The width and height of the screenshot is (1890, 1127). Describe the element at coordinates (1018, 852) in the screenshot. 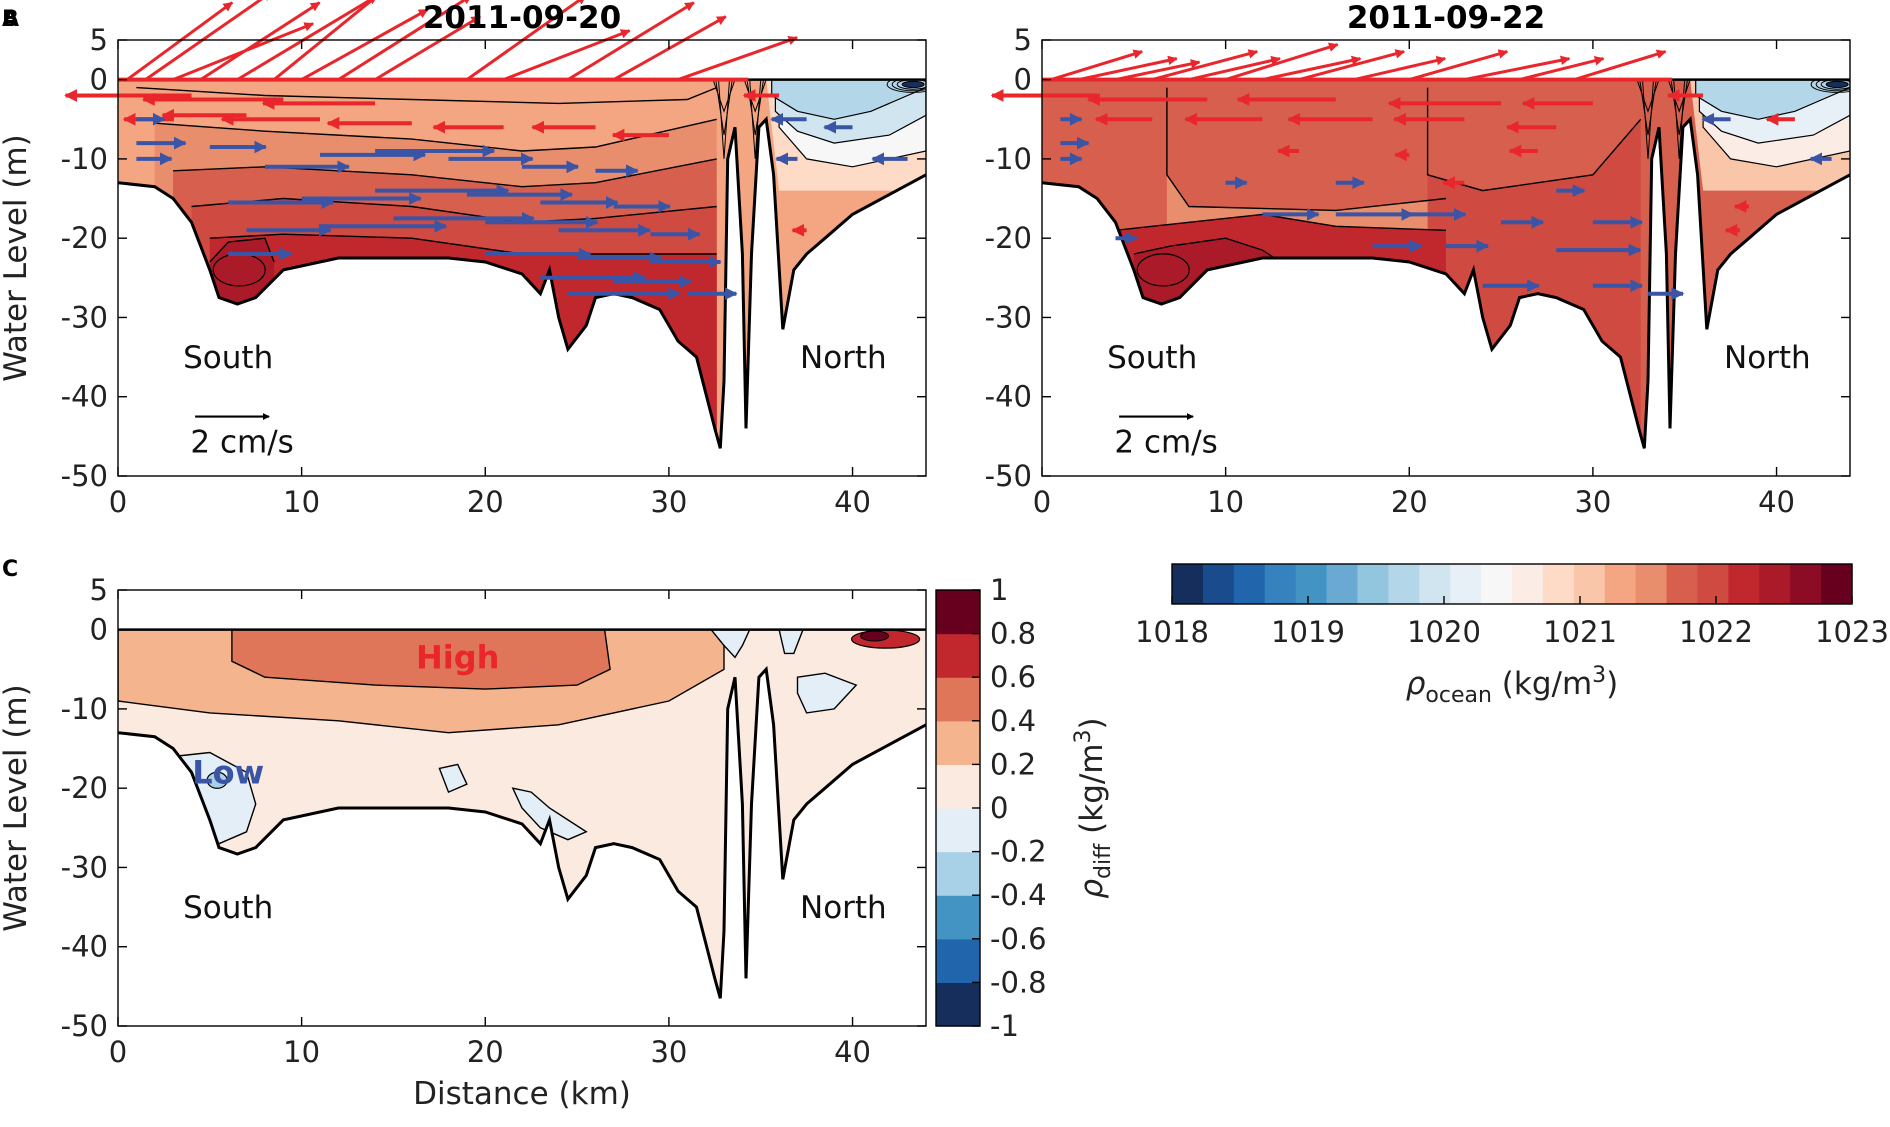

I see `colorbar-tick-label: -0.2` at that location.